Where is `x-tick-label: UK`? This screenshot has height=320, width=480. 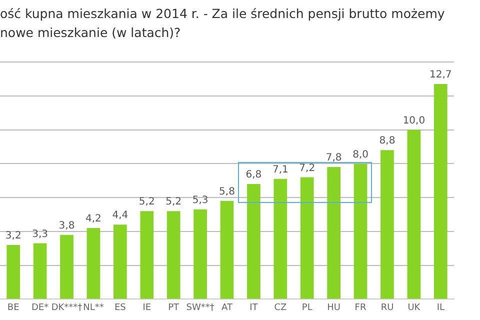
x-tick-label: UK is located at coordinates (415, 307).